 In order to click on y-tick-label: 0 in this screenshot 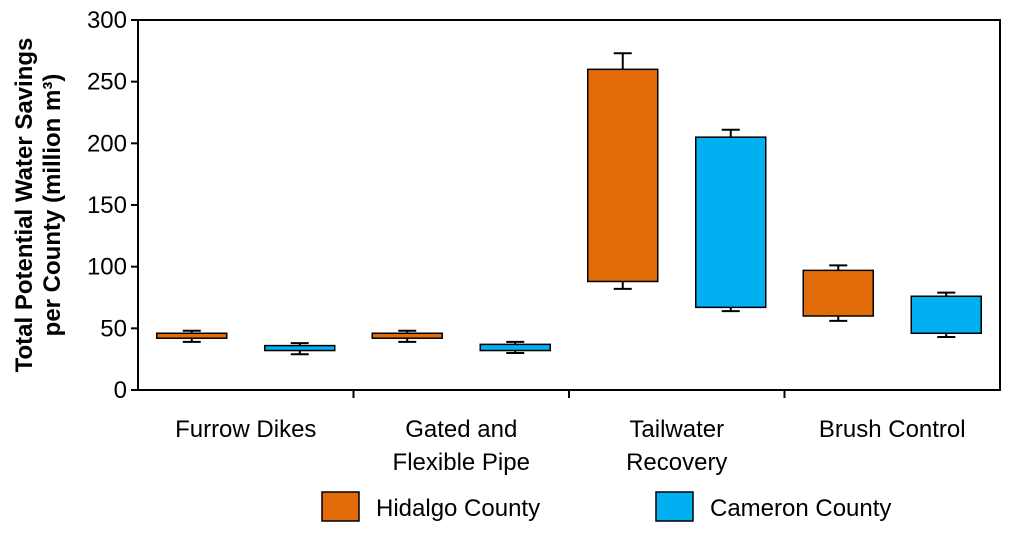, I will do `click(120, 390)`.